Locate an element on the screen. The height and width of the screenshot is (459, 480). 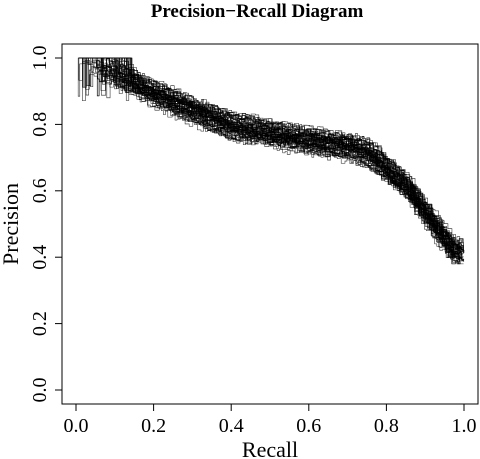
y-tick-label: 0.8 is located at coordinates (40, 124).